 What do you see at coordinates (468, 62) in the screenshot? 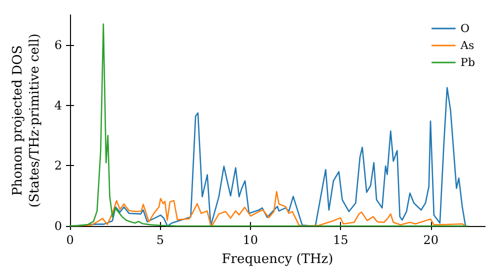
I see `legend-label: Pb` at bounding box center [468, 62].